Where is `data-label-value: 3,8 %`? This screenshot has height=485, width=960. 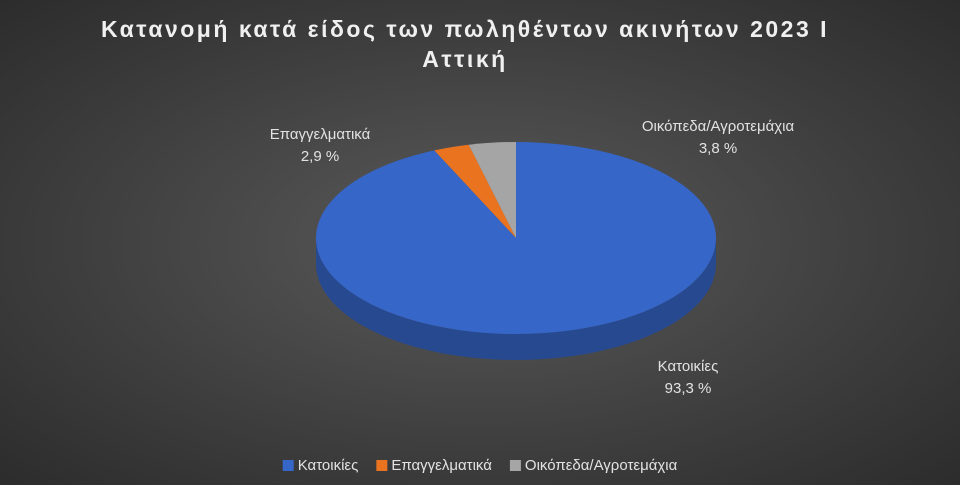 data-label-value: 3,8 % is located at coordinates (718, 148).